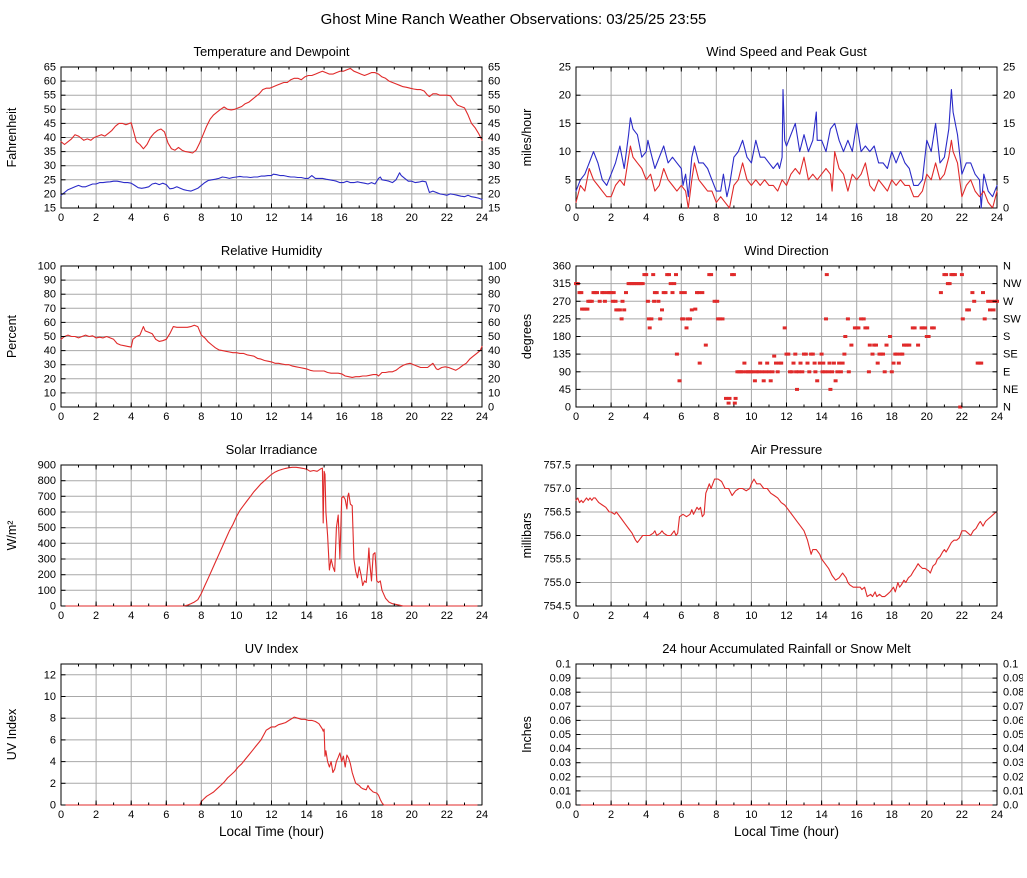 Image resolution: width=1027 pixels, height=878 pixels. I want to click on svg-text: SE, so click(1010, 355).